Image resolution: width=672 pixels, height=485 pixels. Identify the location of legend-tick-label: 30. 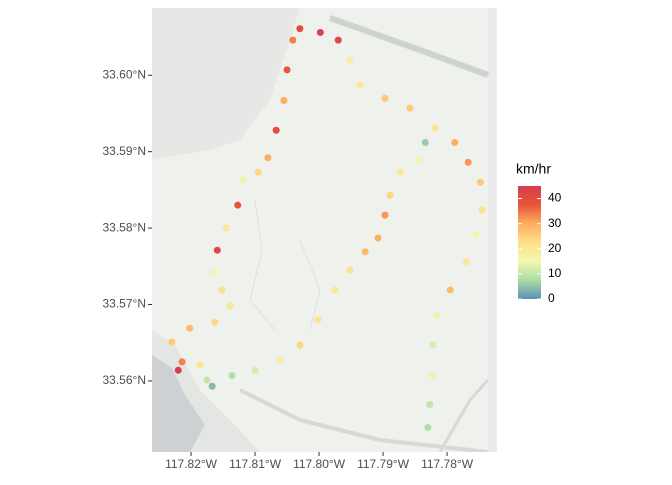
(555, 223).